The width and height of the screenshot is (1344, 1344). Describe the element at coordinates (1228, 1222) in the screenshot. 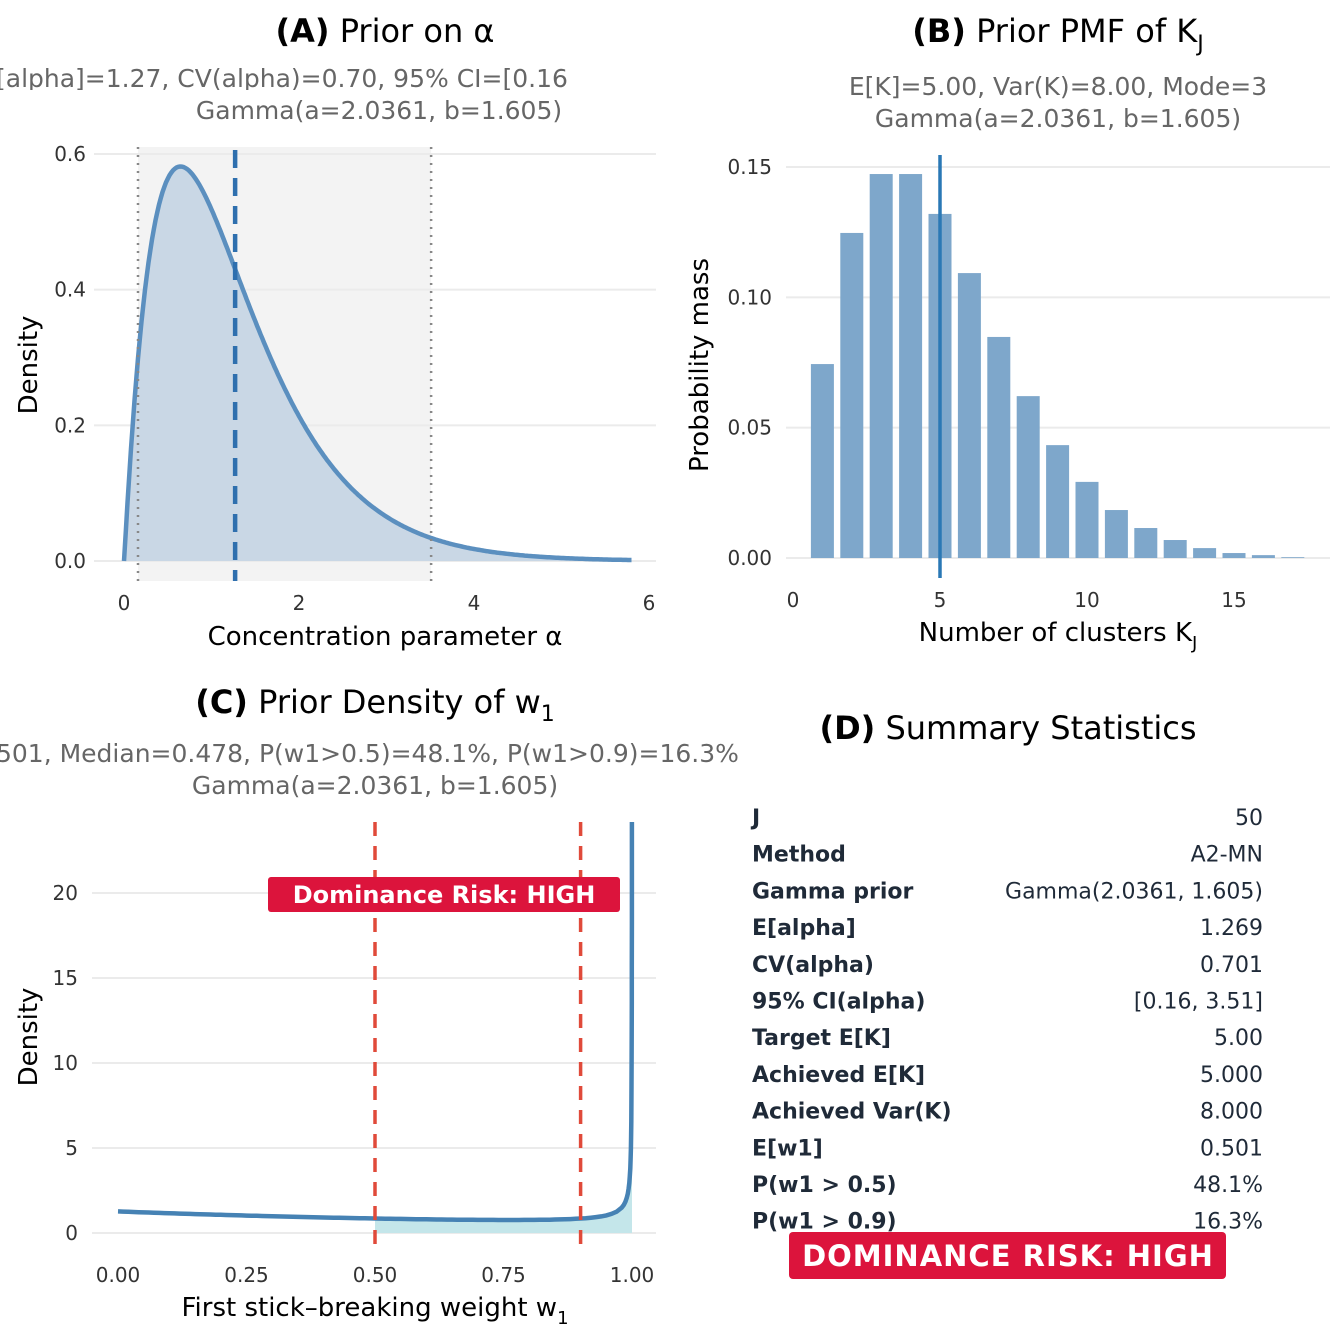

I see `summary-value: 16.3%` at that location.